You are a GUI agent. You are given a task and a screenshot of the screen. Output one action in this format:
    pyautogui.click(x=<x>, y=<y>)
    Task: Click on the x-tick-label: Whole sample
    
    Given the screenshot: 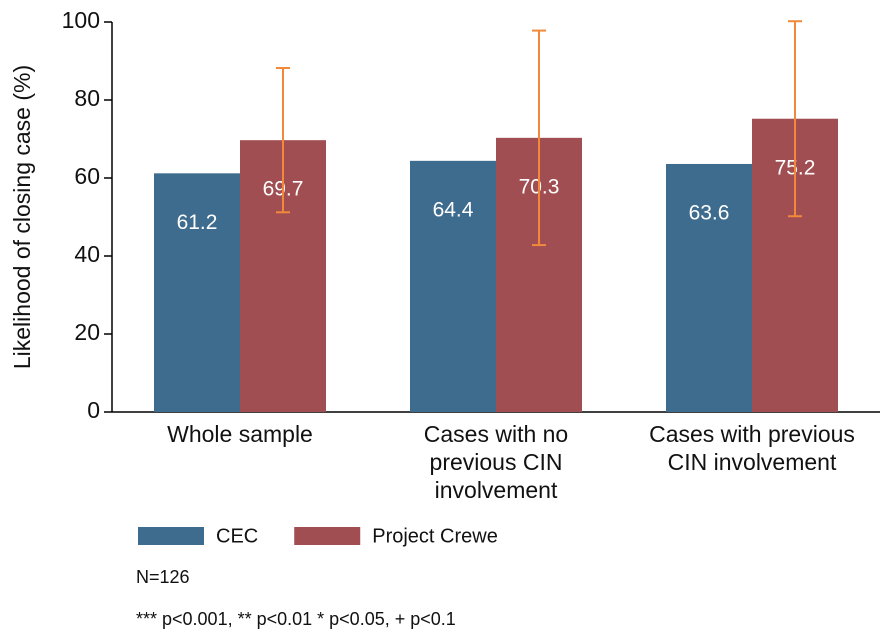 What is the action you would take?
    pyautogui.click(x=240, y=434)
    